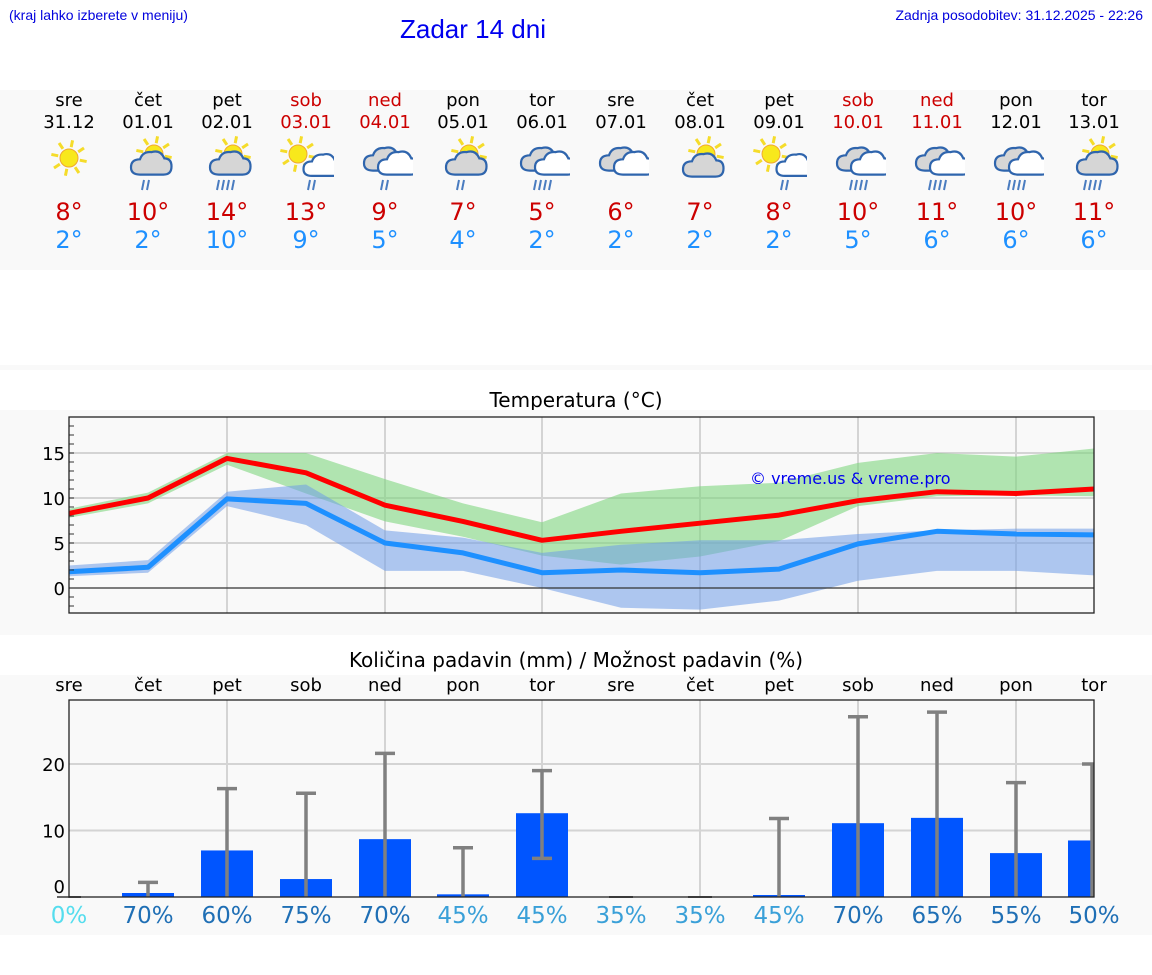 The width and height of the screenshot is (1152, 975). I want to click on day-date: 01.01, so click(148, 122).